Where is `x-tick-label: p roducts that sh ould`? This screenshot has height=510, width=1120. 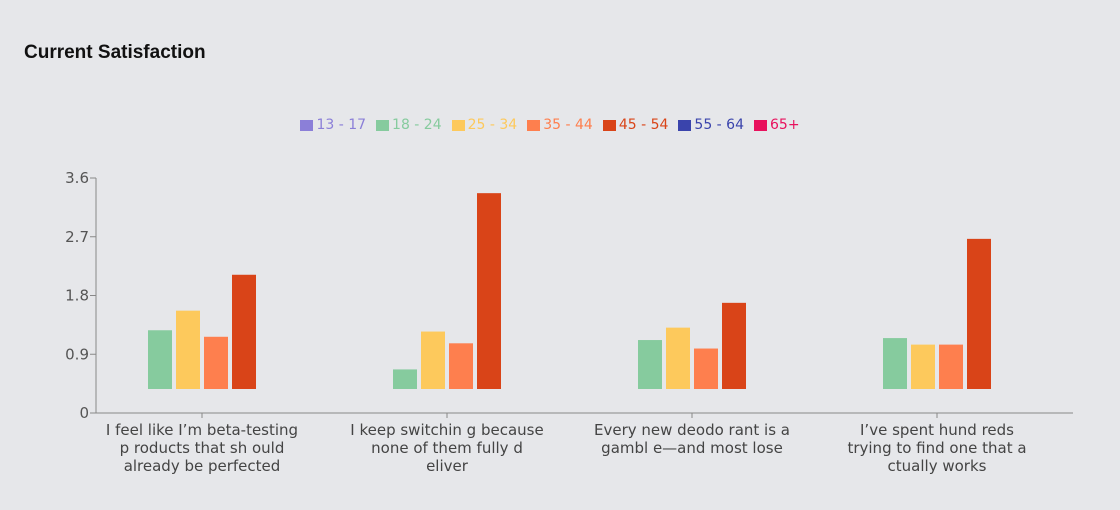
x-tick-label: p roducts that sh ould is located at coordinates (202, 448).